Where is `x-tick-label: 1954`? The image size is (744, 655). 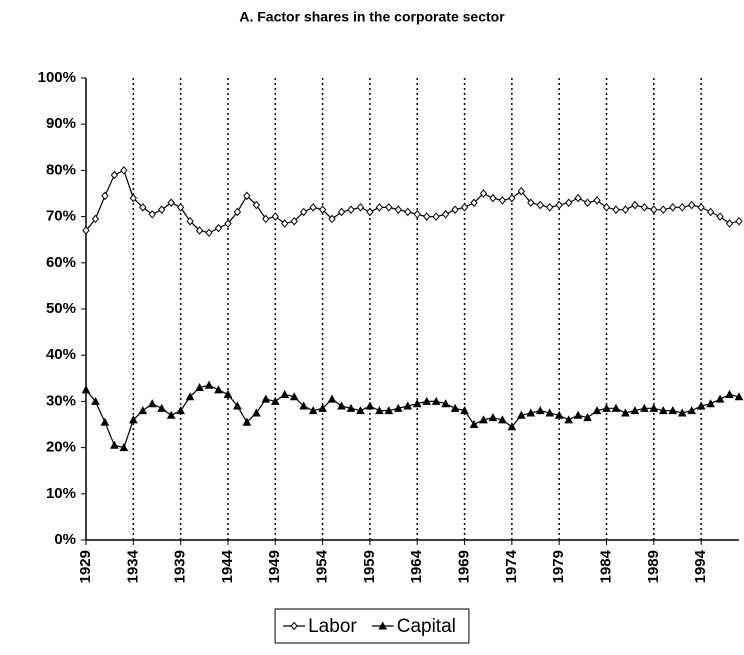
x-tick-label: 1954 is located at coordinates (322, 566).